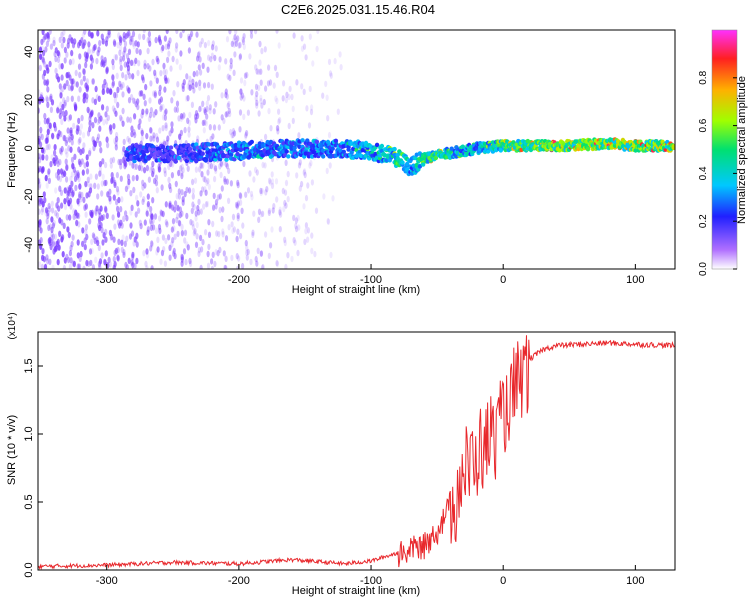 This screenshot has width=750, height=600. I want to click on snr-y-axis: 0.0 0.5 1.0 1.5, so click(33, 468).